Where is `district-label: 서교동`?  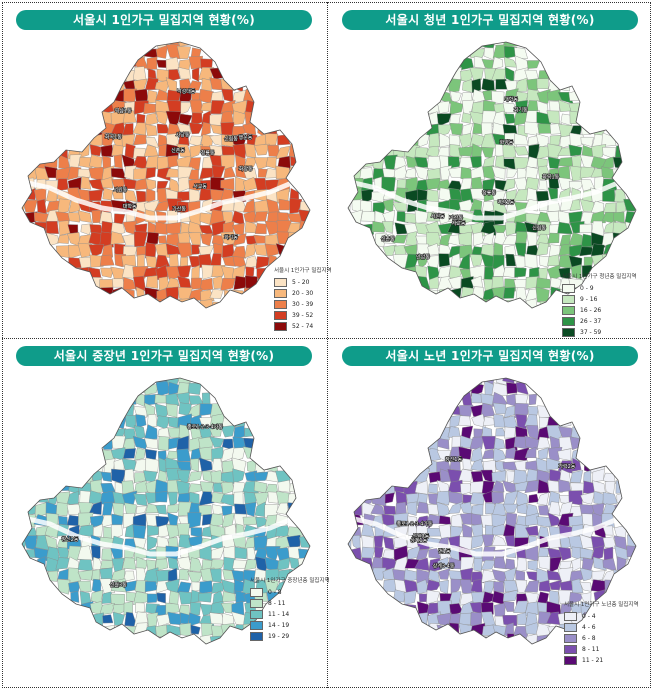
district-label: 서교동 is located at coordinates (459, 223).